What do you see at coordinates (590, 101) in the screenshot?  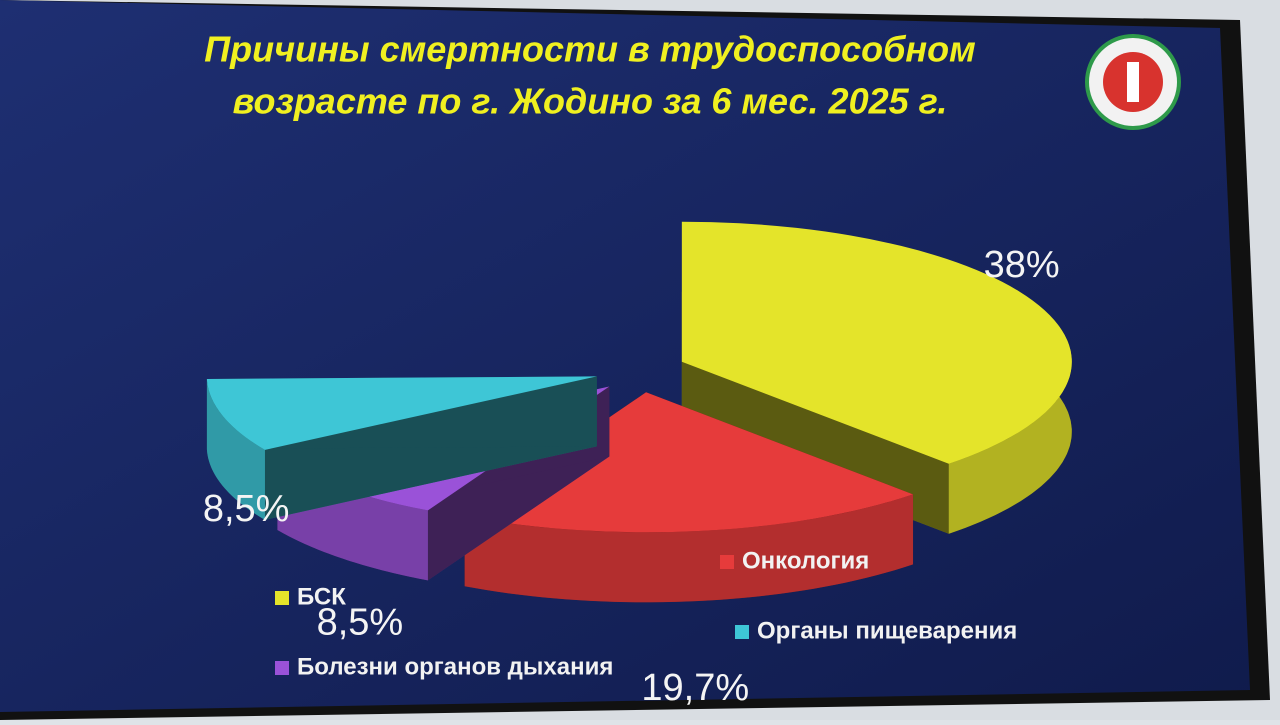 I see `title-line: возрасте по г. Жодино за 6 мес. 2025 г.` at bounding box center [590, 101].